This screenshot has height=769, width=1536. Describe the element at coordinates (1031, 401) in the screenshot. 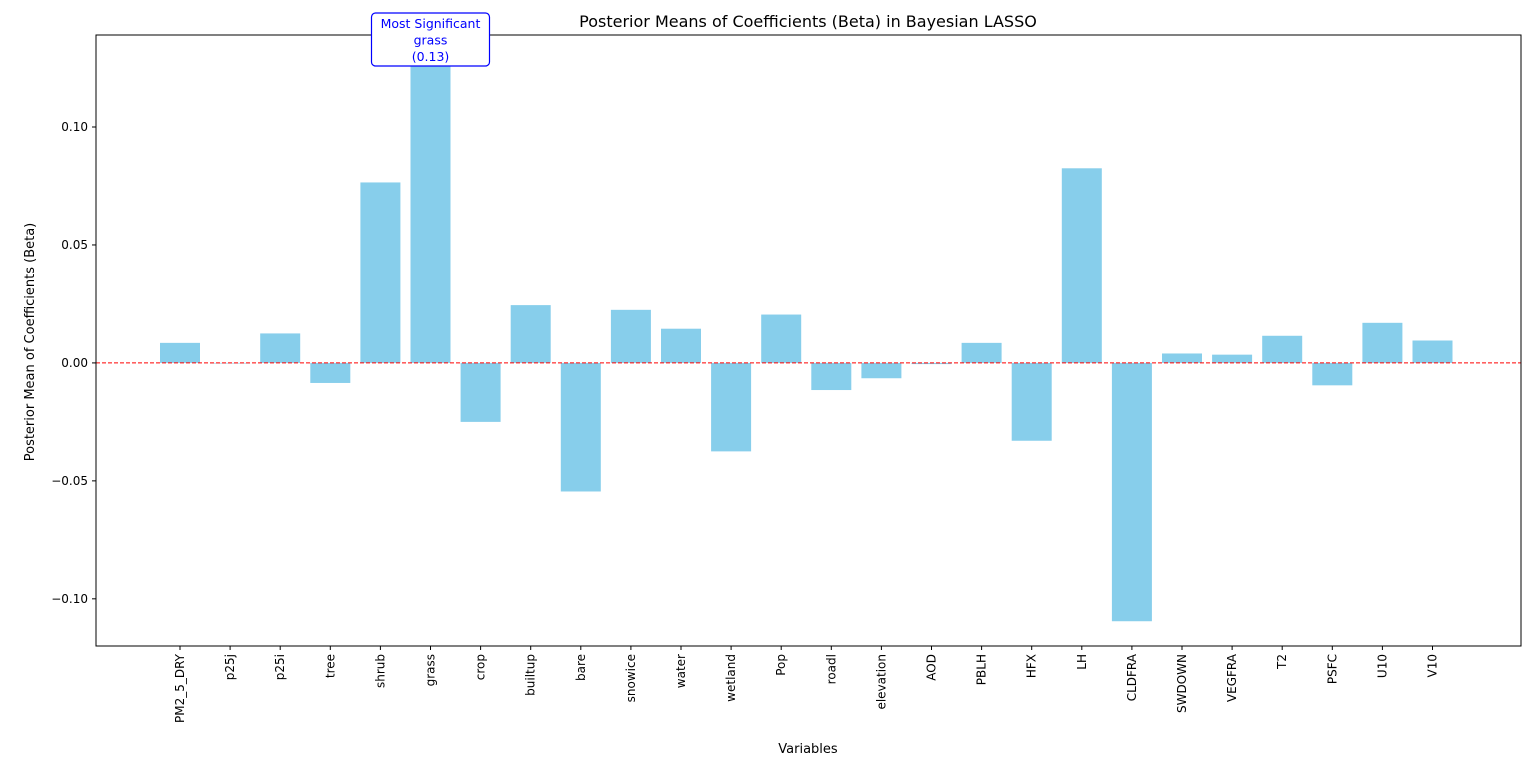

I see `bar-hfx` at that location.